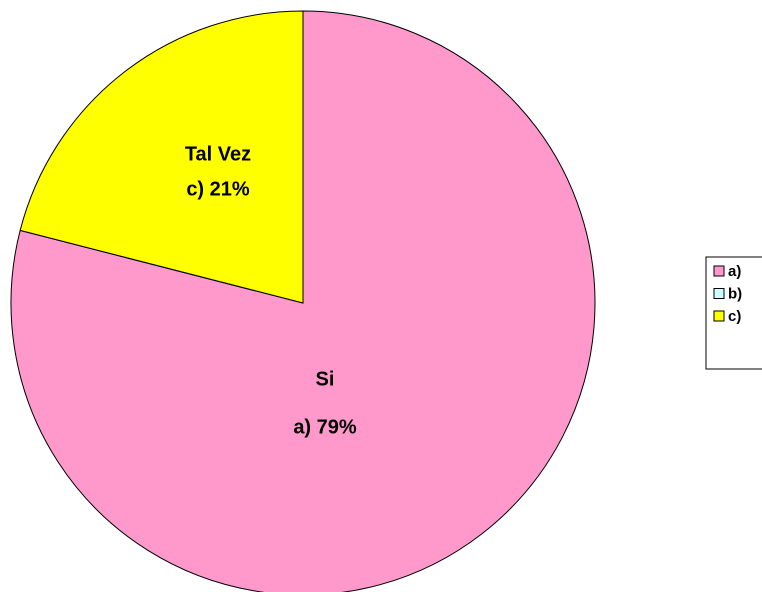 This screenshot has width=762, height=592. I want to click on legend-label: b), so click(735, 293).